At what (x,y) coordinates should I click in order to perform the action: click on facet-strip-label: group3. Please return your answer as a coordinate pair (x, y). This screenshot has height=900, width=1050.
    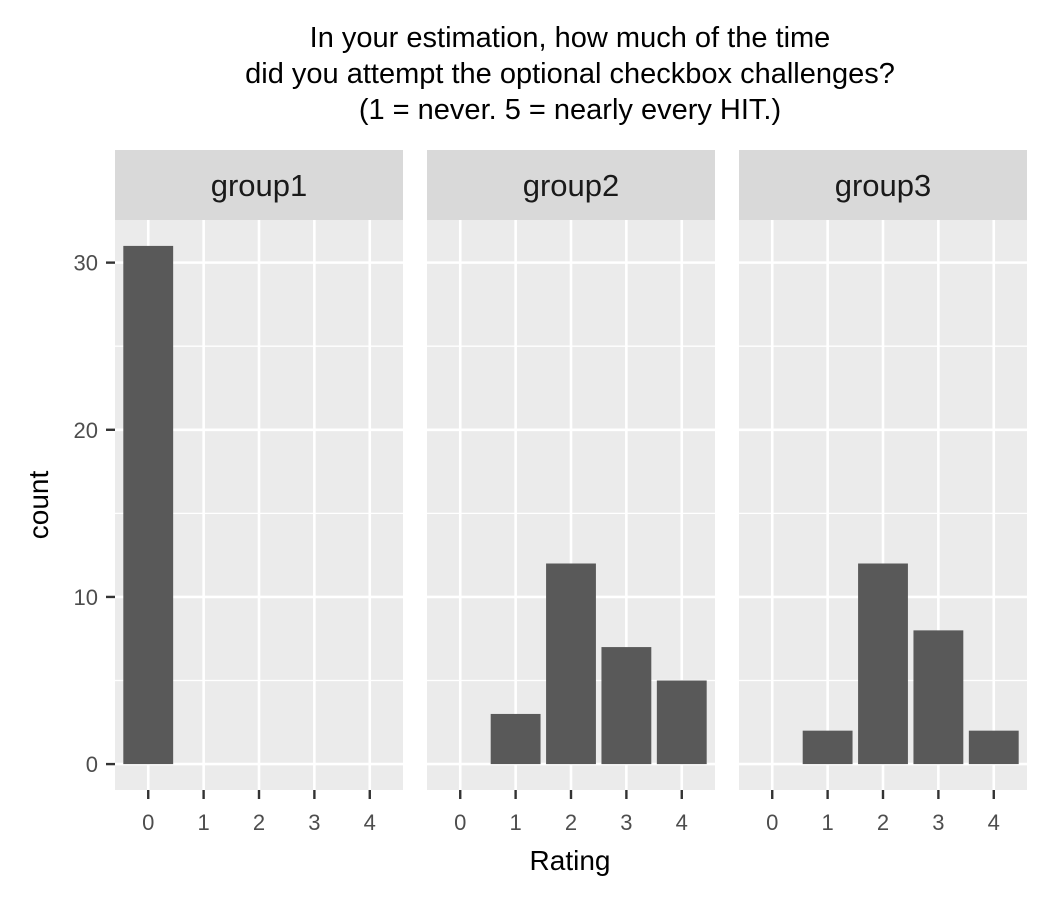
    Looking at the image, I should click on (883, 185).